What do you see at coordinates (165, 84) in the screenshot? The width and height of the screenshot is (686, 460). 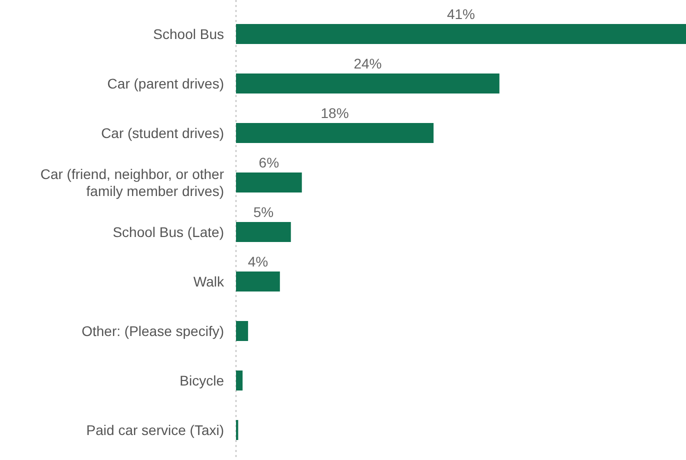 I see `y-tick-label: Car (parent drives)` at bounding box center [165, 84].